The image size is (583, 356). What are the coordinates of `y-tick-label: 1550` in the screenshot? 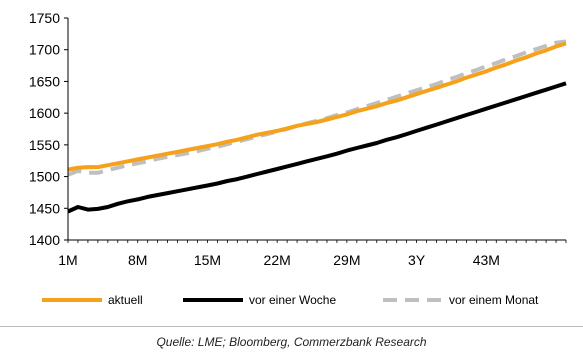 It's located at (44, 145).